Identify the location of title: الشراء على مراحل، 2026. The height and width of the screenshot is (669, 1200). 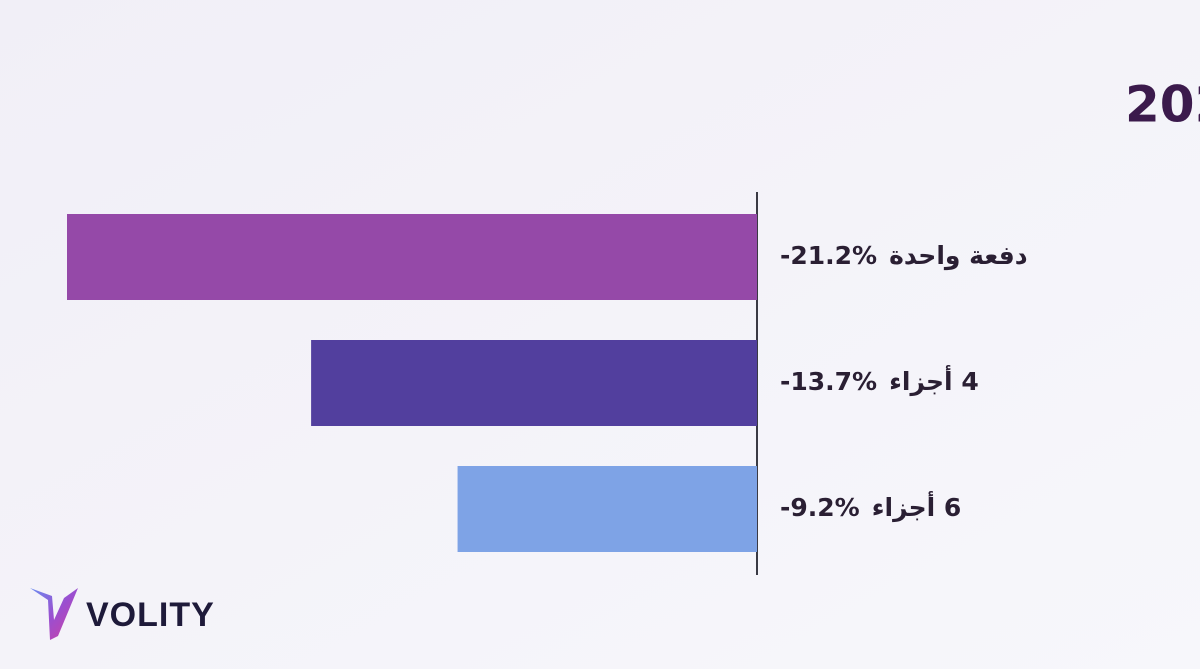
(1162, 105).